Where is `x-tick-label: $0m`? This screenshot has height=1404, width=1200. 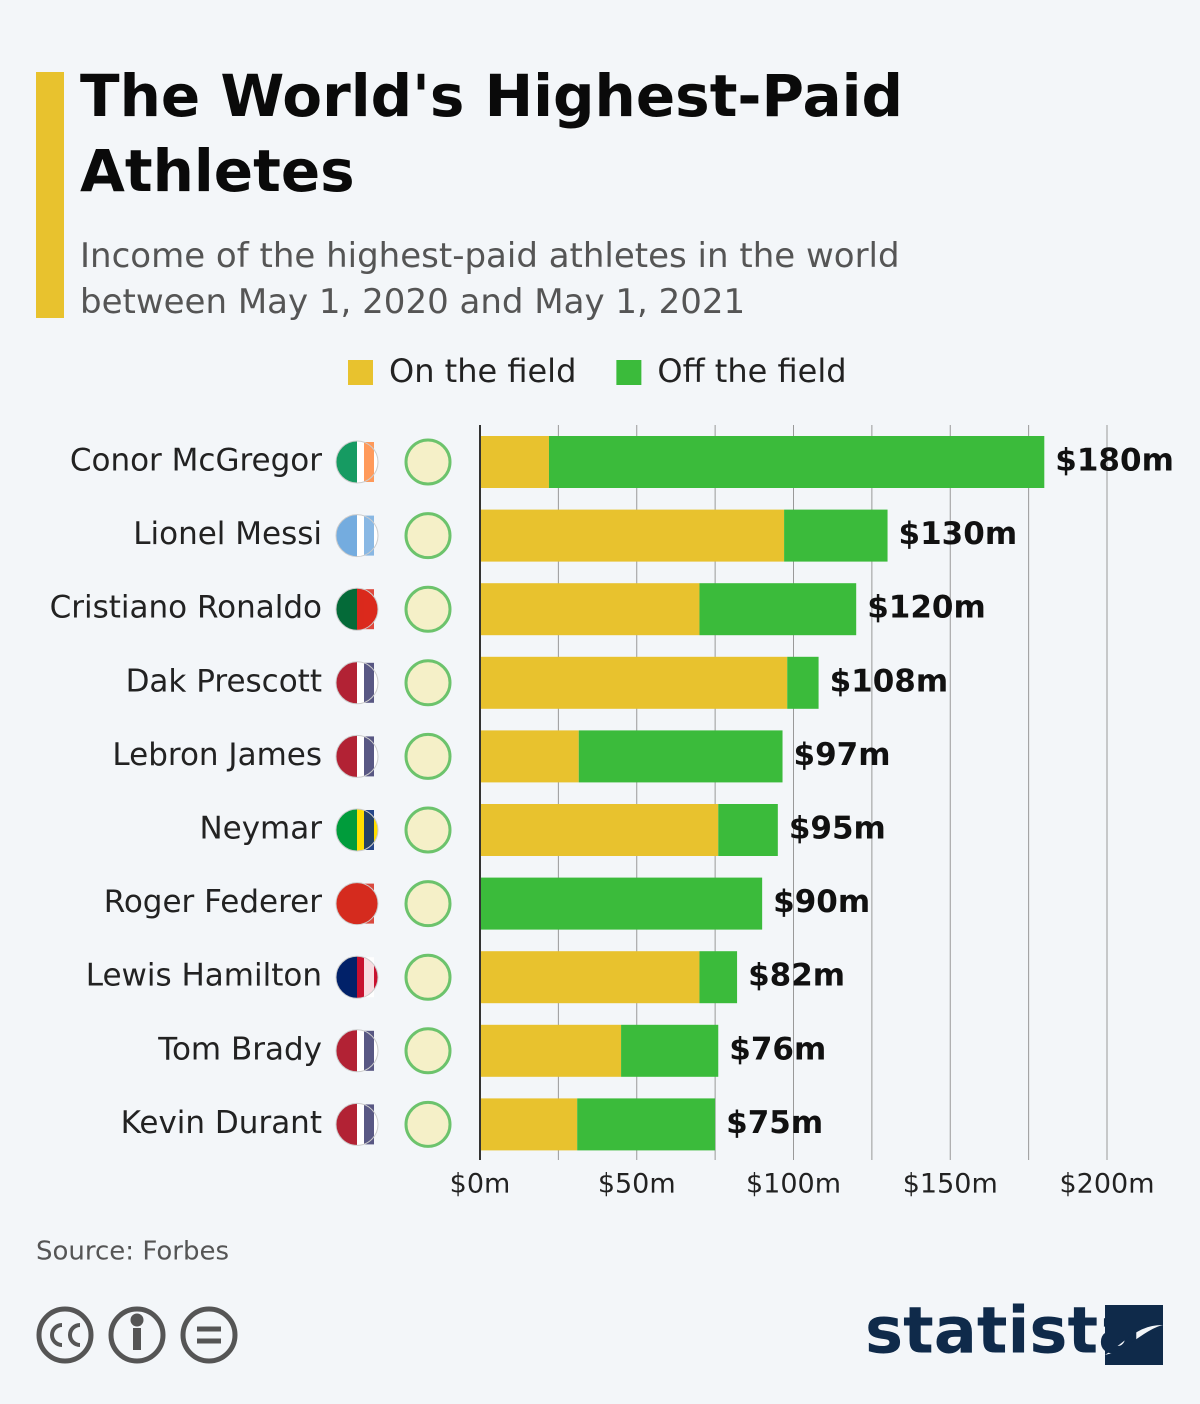
x-tick-label: $0m is located at coordinates (480, 1184).